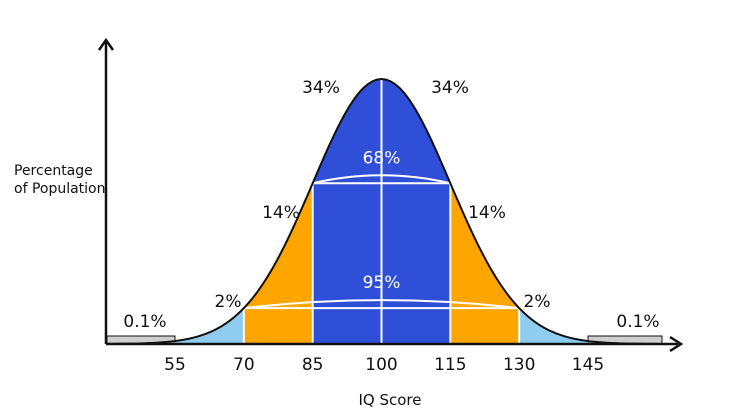 Image resolution: width=739 pixels, height=415 pixels. Describe the element at coordinates (637, 322) in the screenshot. I see `tail-label-right: 0.1%` at that location.